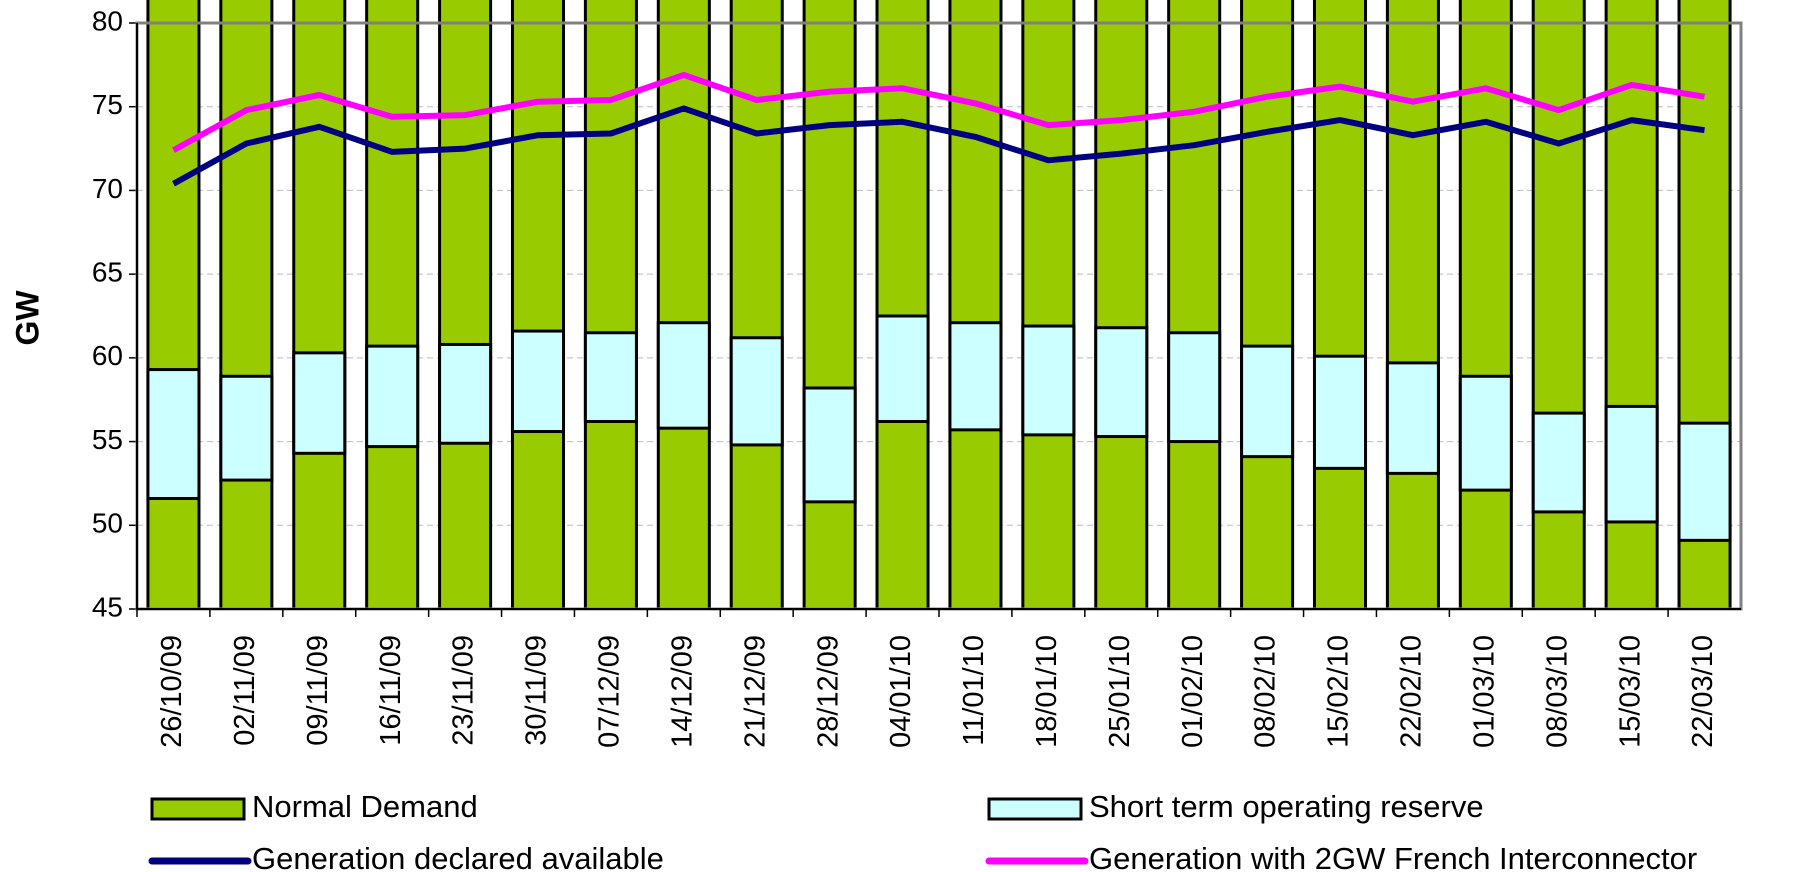 The height and width of the screenshot is (872, 1820). I want to click on y-tick-label: 75, so click(107, 104).